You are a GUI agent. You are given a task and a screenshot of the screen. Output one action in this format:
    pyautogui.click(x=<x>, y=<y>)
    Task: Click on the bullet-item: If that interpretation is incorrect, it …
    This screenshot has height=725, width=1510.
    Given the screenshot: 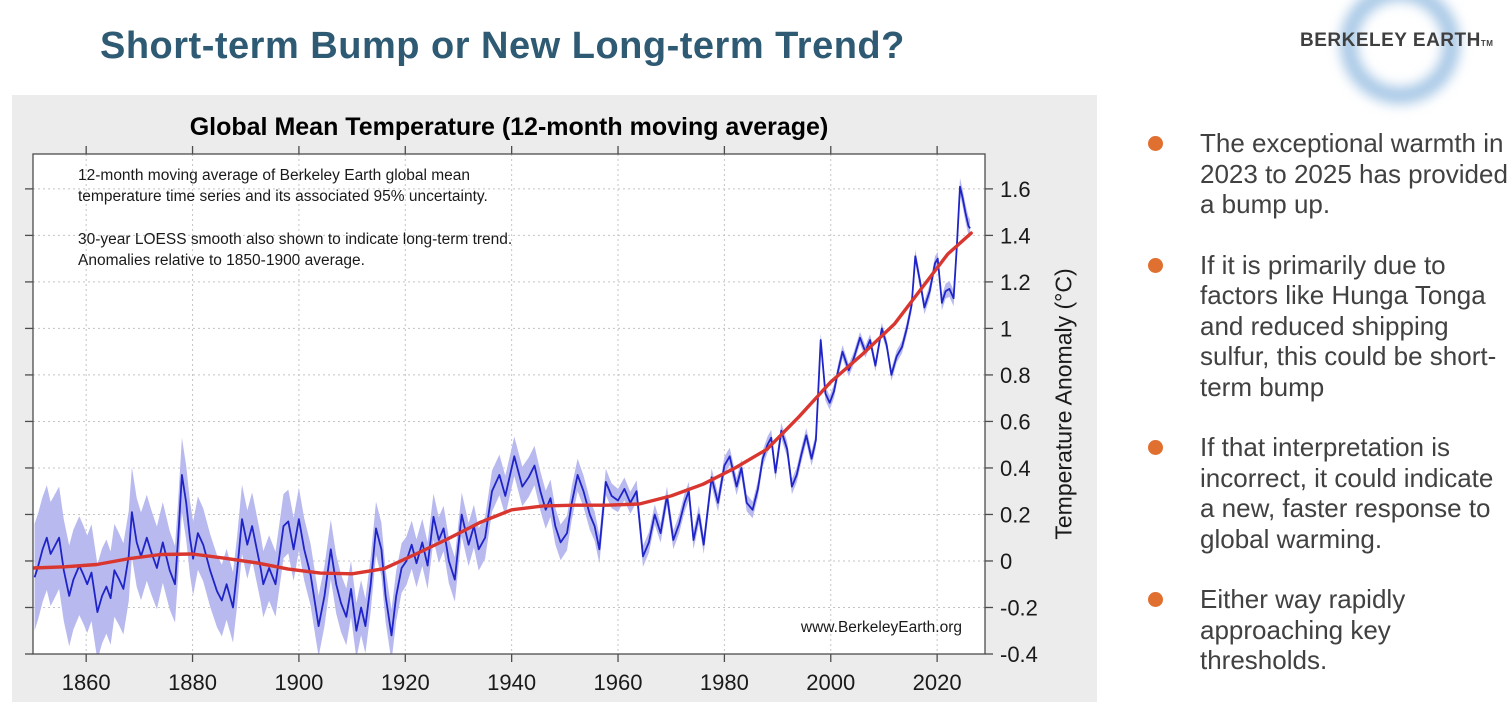 What is the action you would take?
    pyautogui.click(x=1319, y=493)
    